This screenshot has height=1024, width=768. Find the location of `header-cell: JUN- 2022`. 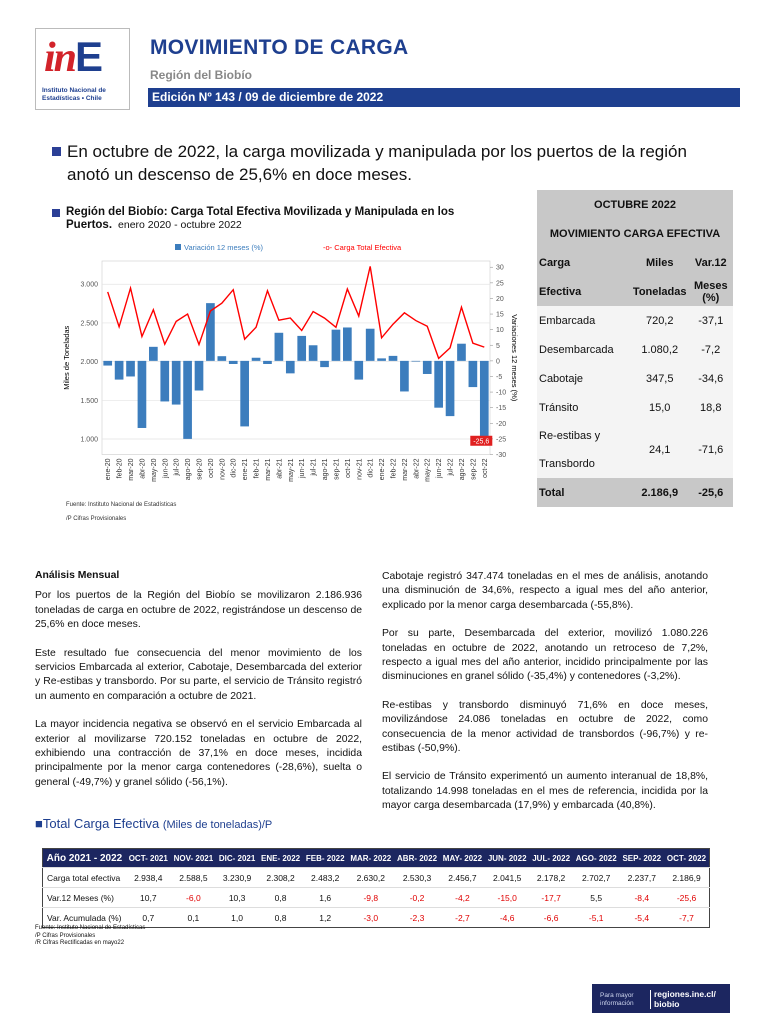

header-cell: JUN- 2022 is located at coordinates (507, 858).